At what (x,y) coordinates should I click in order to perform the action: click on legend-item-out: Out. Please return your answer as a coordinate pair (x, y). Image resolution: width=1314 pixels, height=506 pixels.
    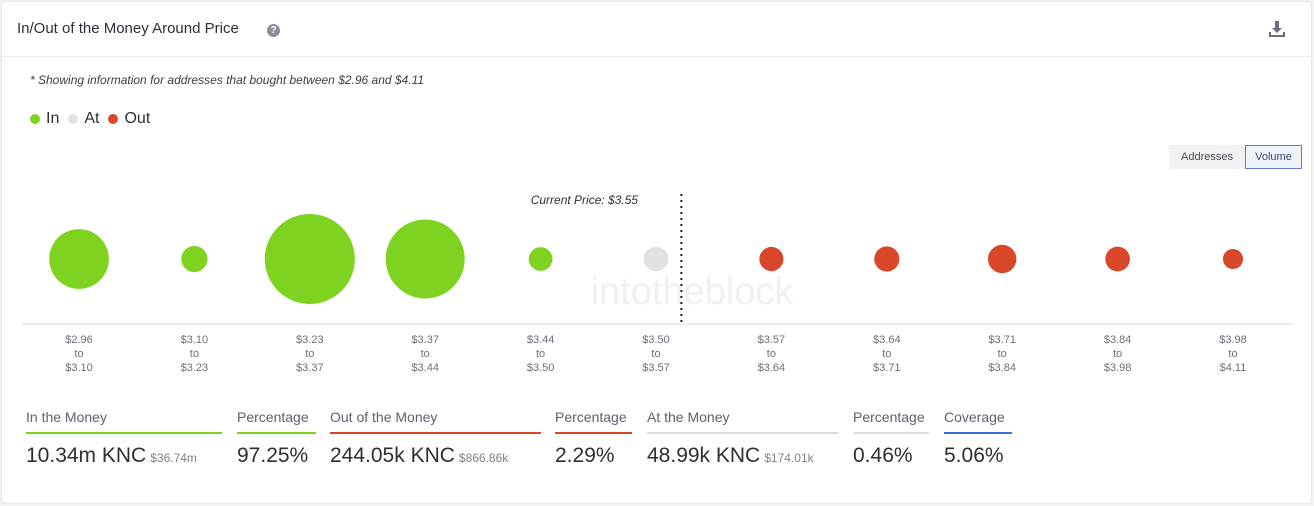
    Looking at the image, I should click on (129, 119).